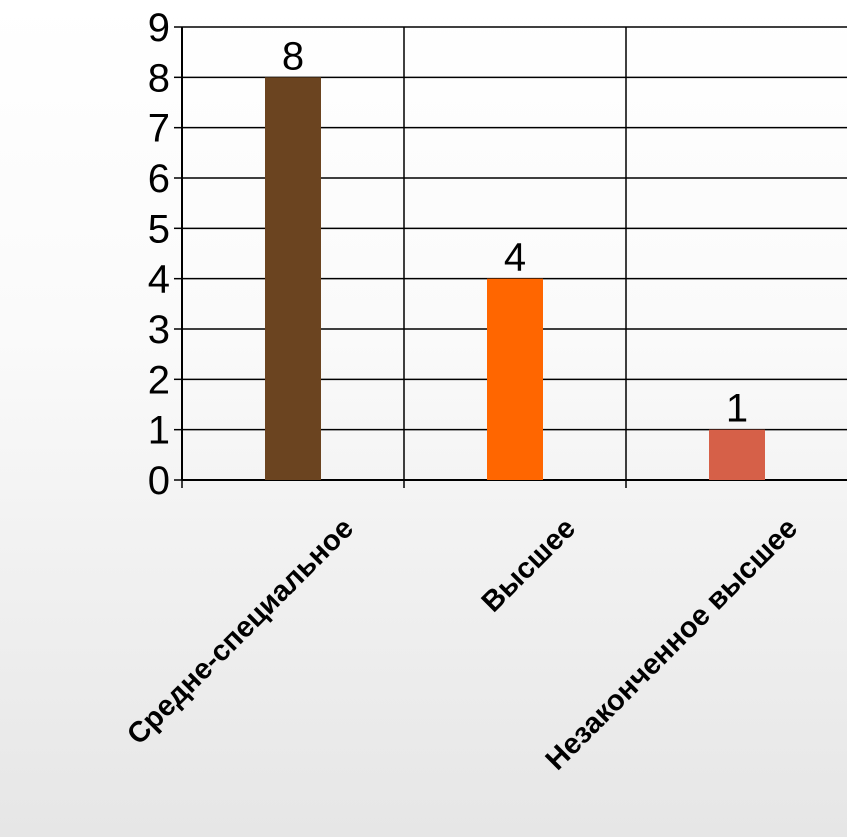 This screenshot has width=847, height=837. What do you see at coordinates (293, 56) in the screenshot?
I see `data-label: 8` at bounding box center [293, 56].